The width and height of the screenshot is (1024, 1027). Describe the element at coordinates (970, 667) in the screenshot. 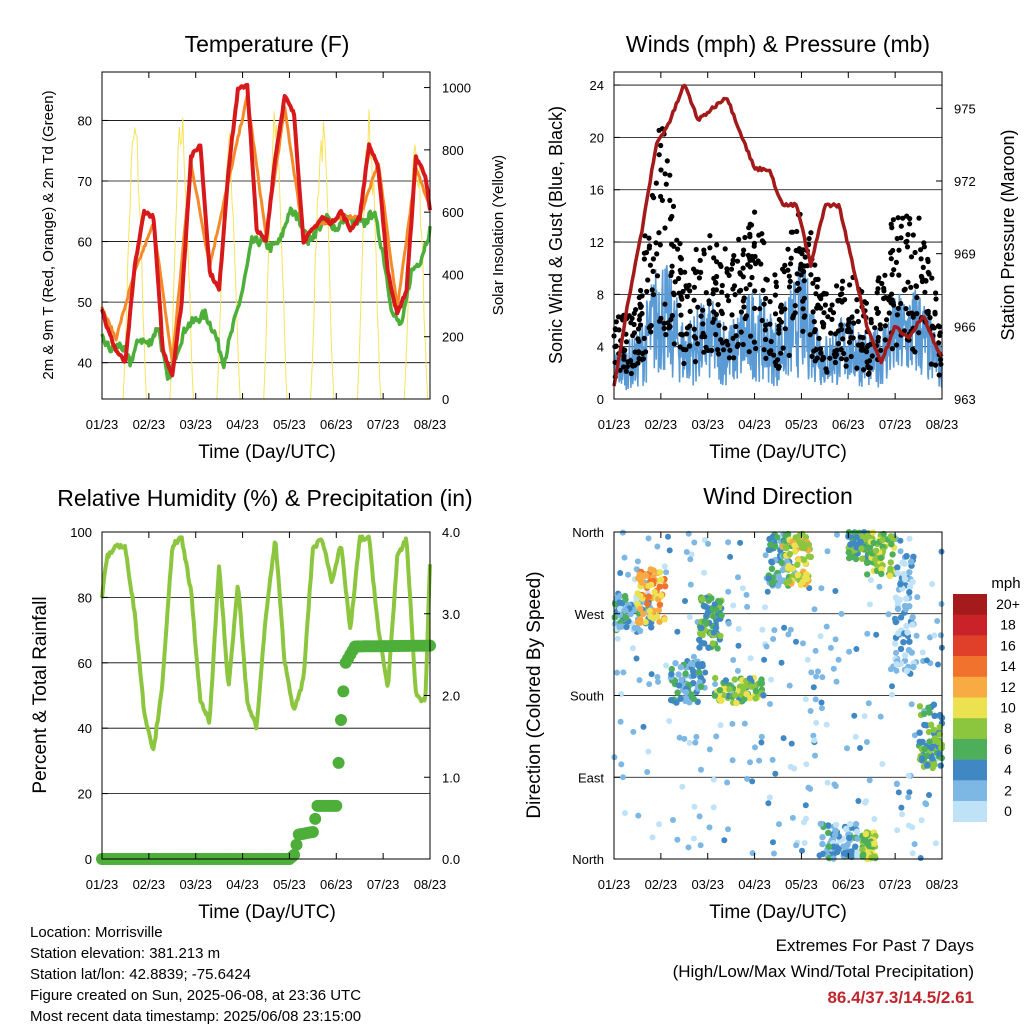

I see `speed-legend-swatch` at that location.